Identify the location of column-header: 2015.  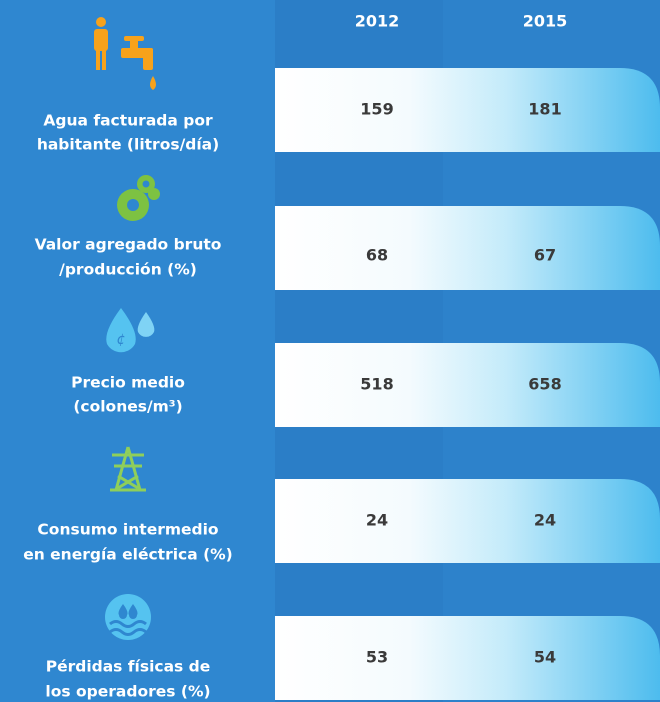
(545, 21).